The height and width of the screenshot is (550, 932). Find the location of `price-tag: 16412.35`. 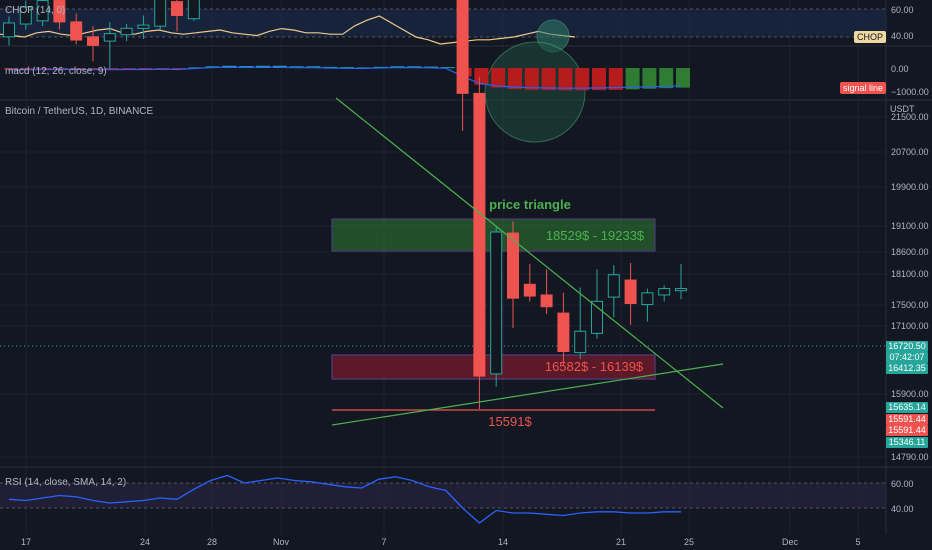

price-tag: 16412.35 is located at coordinates (907, 368).